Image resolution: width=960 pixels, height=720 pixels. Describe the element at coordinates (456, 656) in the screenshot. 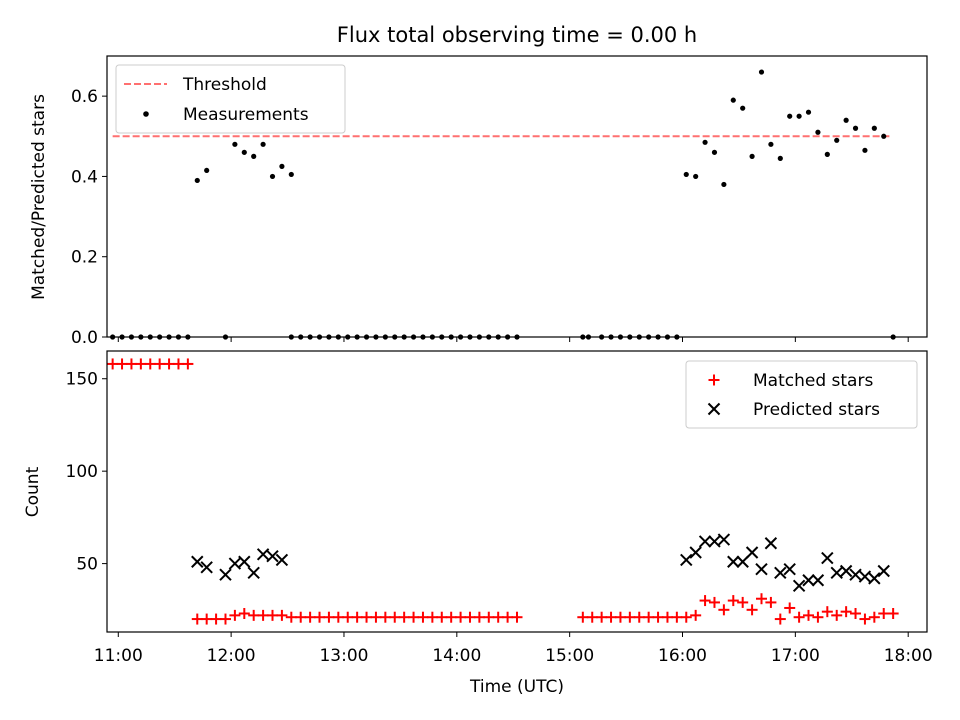

I see `bottom-xtick-label: 14:00` at that location.